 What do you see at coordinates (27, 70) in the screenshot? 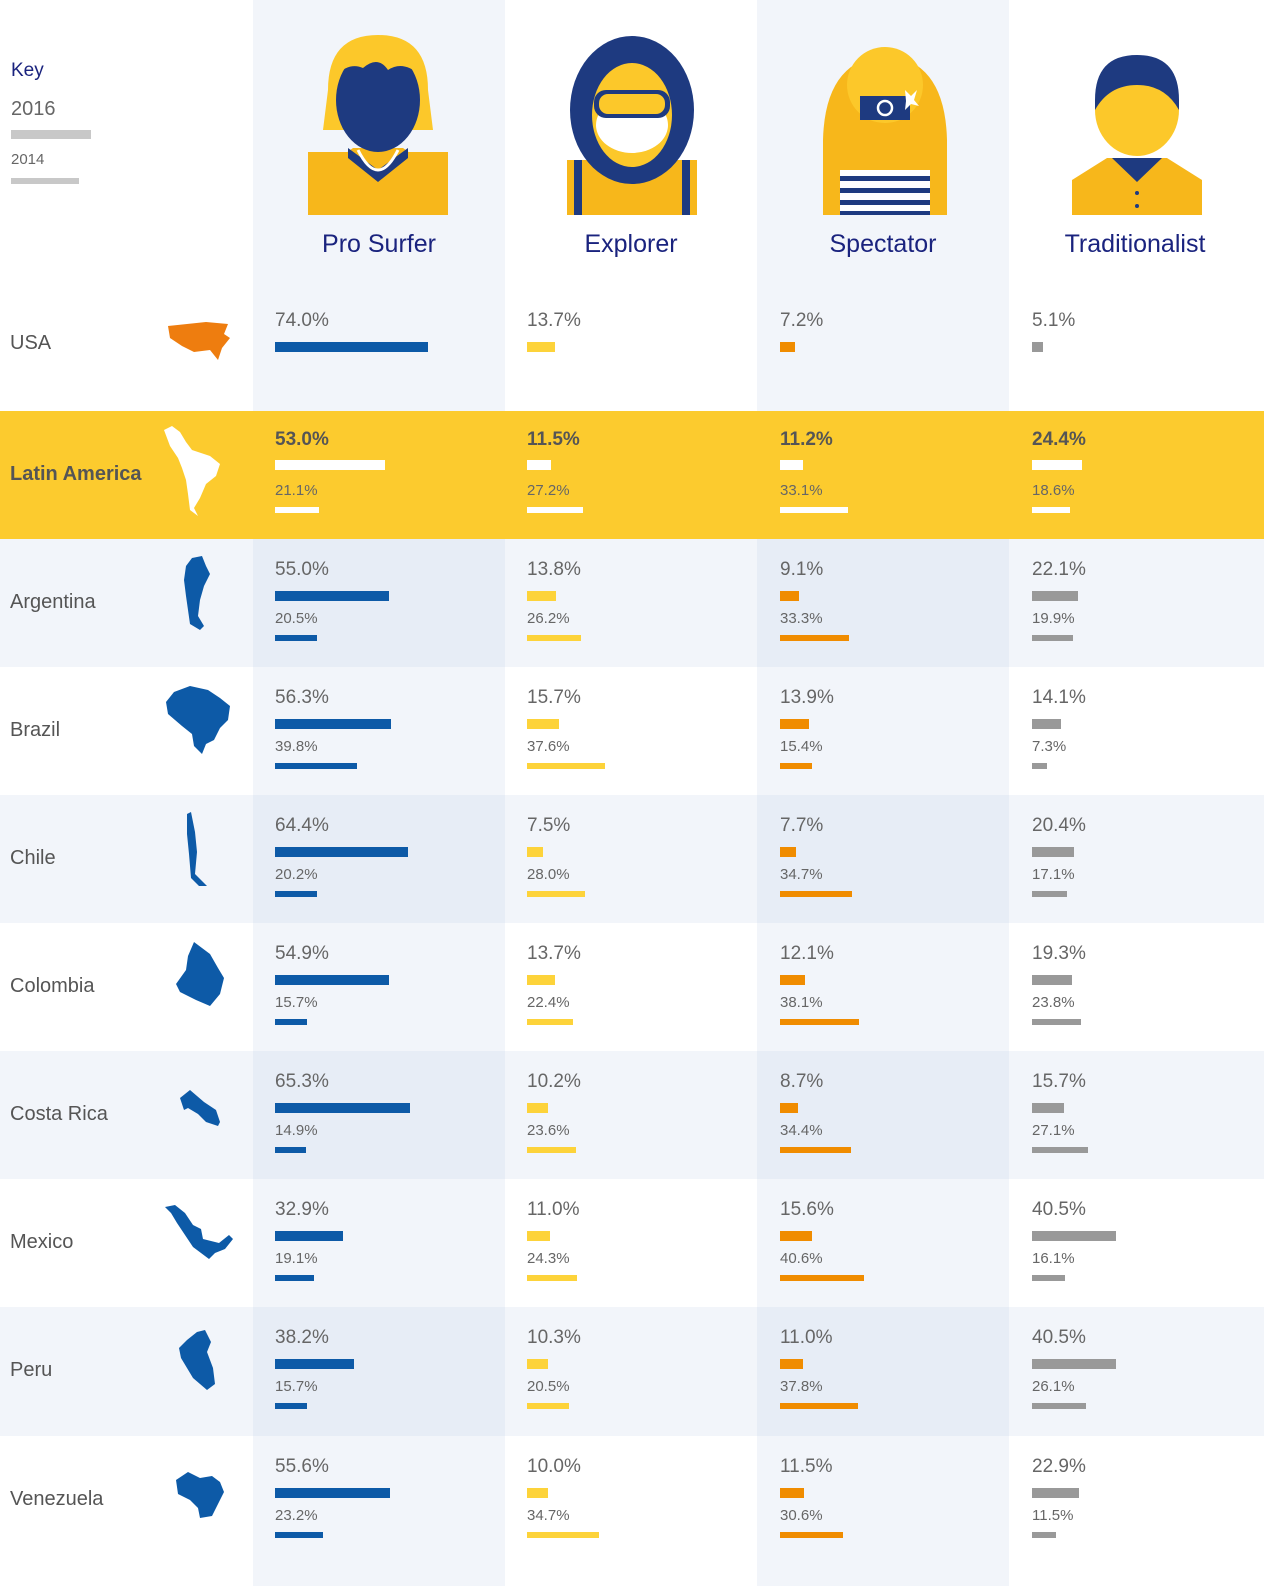
I see `legend-title: Key` at bounding box center [27, 70].